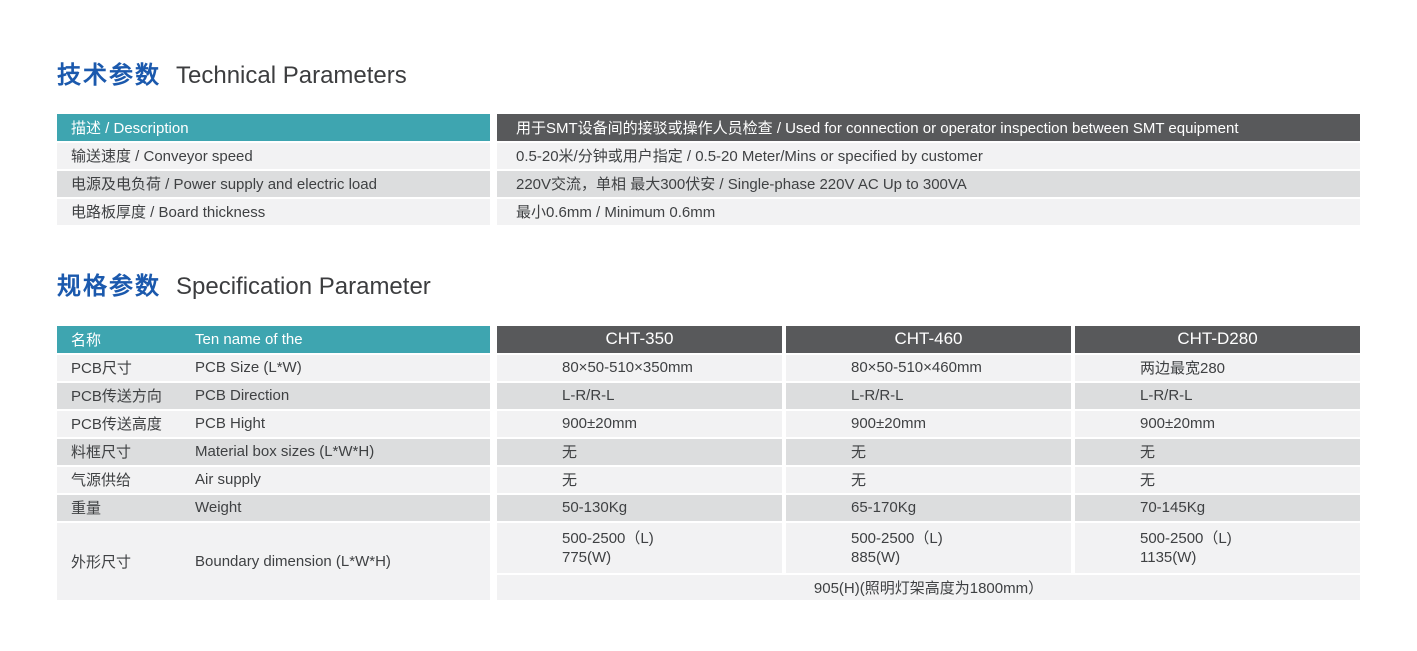 This screenshot has width=1417, height=651. What do you see at coordinates (249, 339) in the screenshot?
I see `name-header-en: Ten name of the` at bounding box center [249, 339].